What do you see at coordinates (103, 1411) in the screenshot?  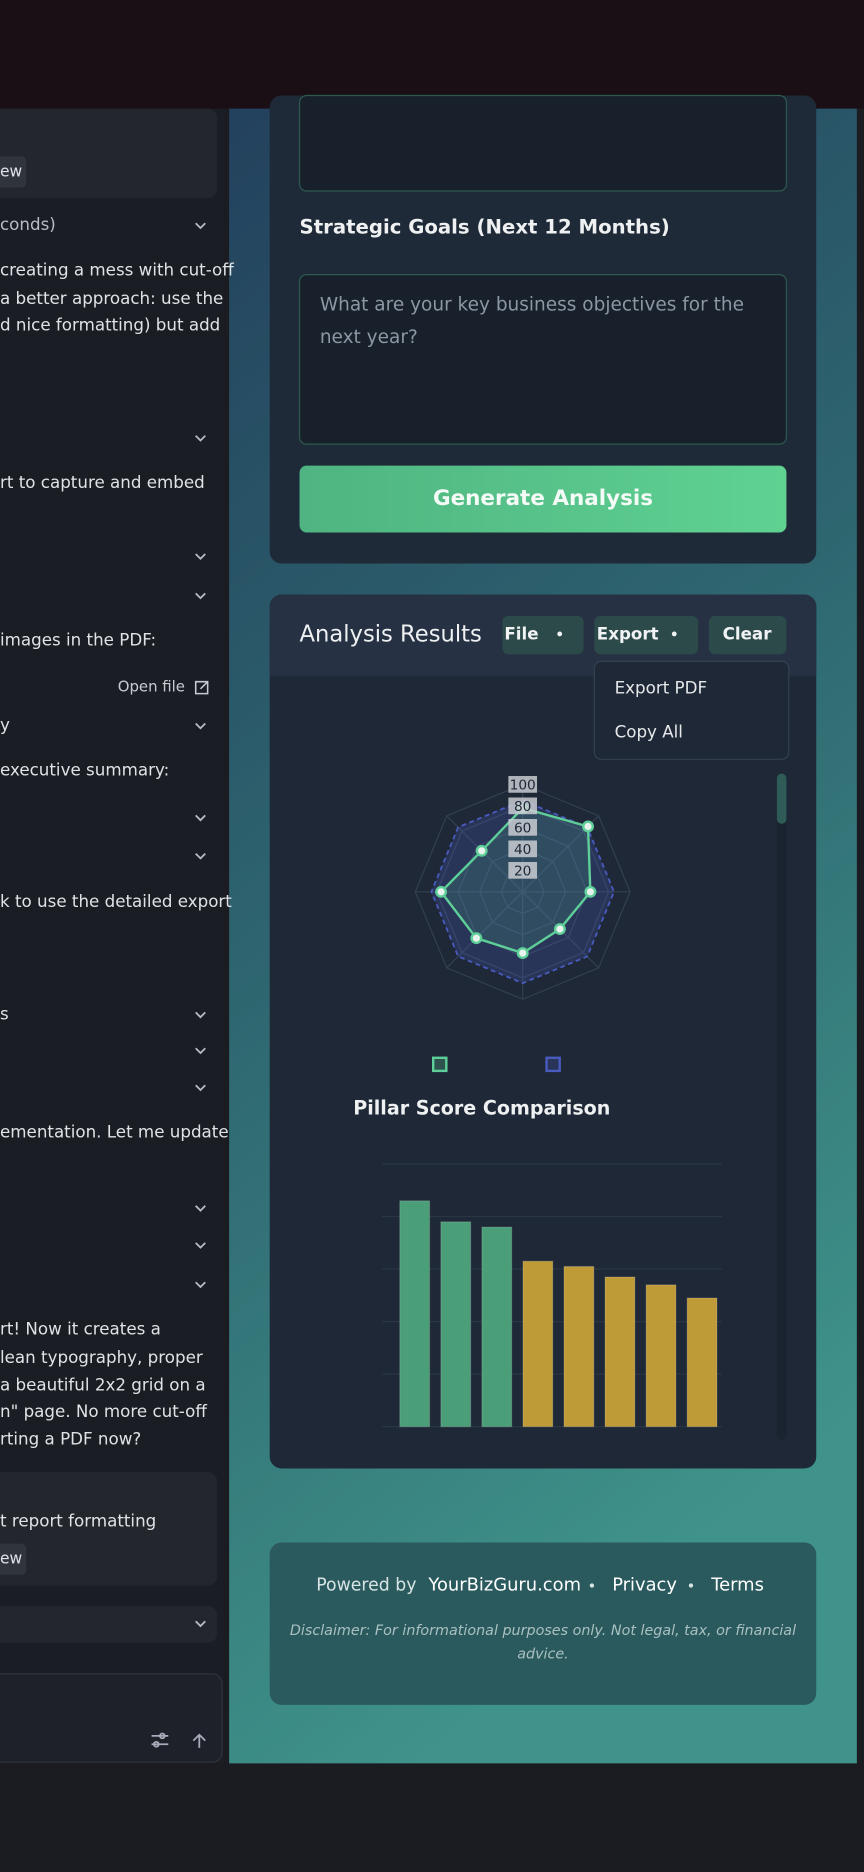 I see `chat-text: n" page. No more cut-off` at bounding box center [103, 1411].